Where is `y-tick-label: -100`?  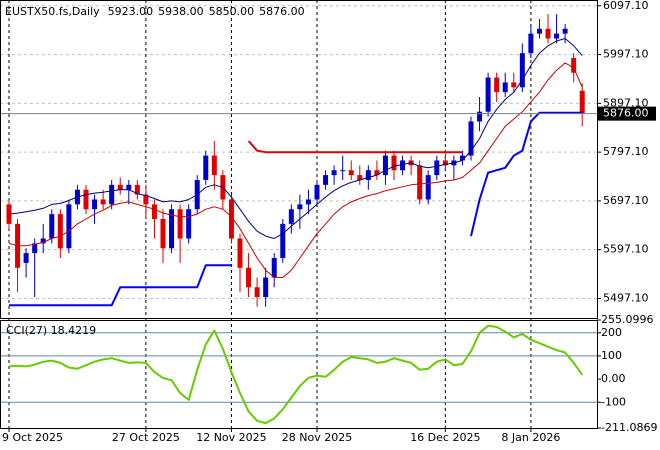
y-tick-label: -100 is located at coordinates (613, 401).